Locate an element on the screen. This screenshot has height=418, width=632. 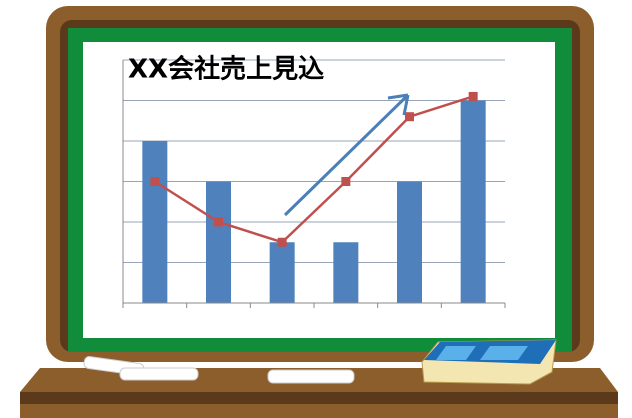
trend-arrow is located at coordinates (346, 155).